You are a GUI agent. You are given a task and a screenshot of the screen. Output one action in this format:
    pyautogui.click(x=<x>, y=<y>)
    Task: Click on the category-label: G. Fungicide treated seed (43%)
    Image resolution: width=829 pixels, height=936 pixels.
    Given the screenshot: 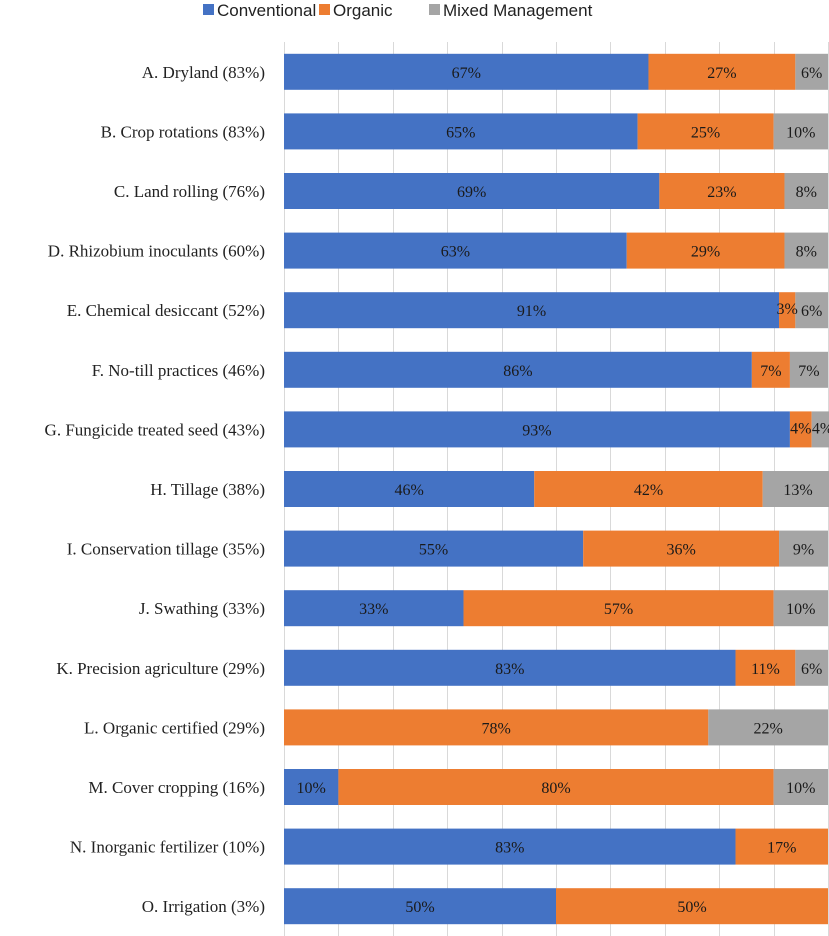 What is the action you would take?
    pyautogui.click(x=155, y=429)
    